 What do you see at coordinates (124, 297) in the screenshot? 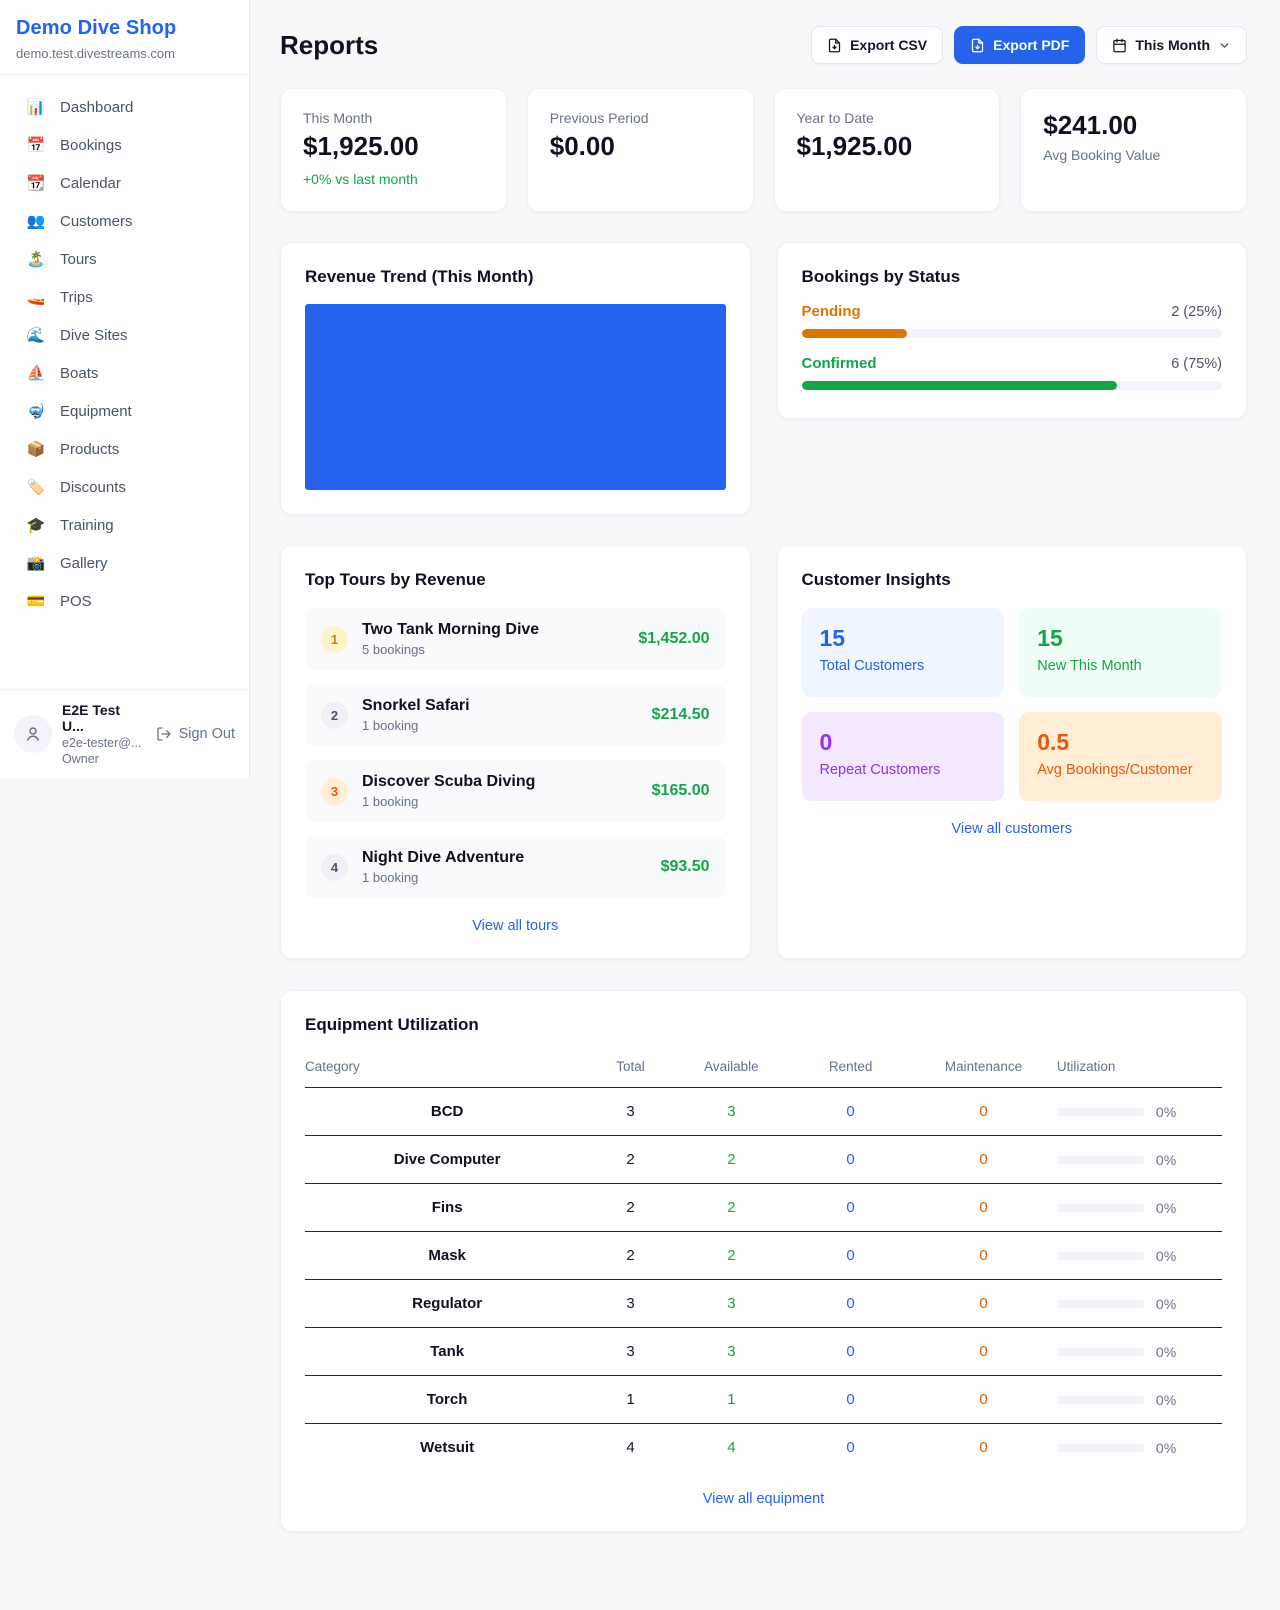
I see `sidebar-item-trips: 🚤 Trips` at bounding box center [124, 297].